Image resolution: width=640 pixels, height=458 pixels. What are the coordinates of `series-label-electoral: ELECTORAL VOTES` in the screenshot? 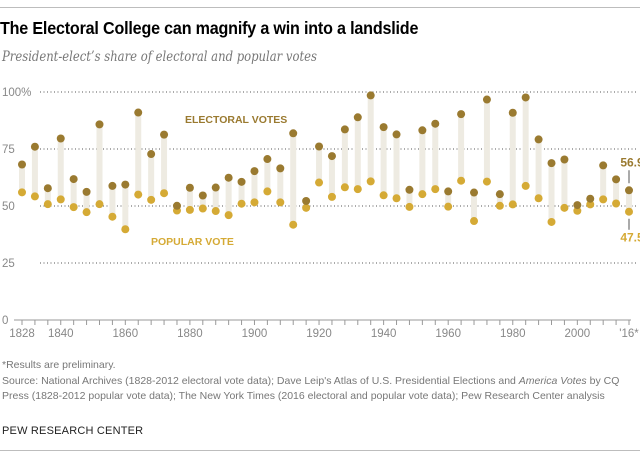 It's located at (236, 120).